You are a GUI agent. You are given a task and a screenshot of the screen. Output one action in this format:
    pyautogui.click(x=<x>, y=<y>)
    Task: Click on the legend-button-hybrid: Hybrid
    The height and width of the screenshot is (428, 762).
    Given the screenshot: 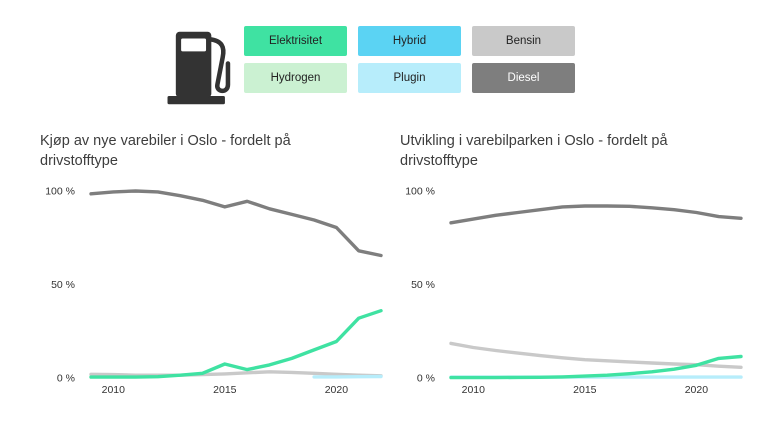 What is the action you would take?
    pyautogui.click(x=409, y=41)
    